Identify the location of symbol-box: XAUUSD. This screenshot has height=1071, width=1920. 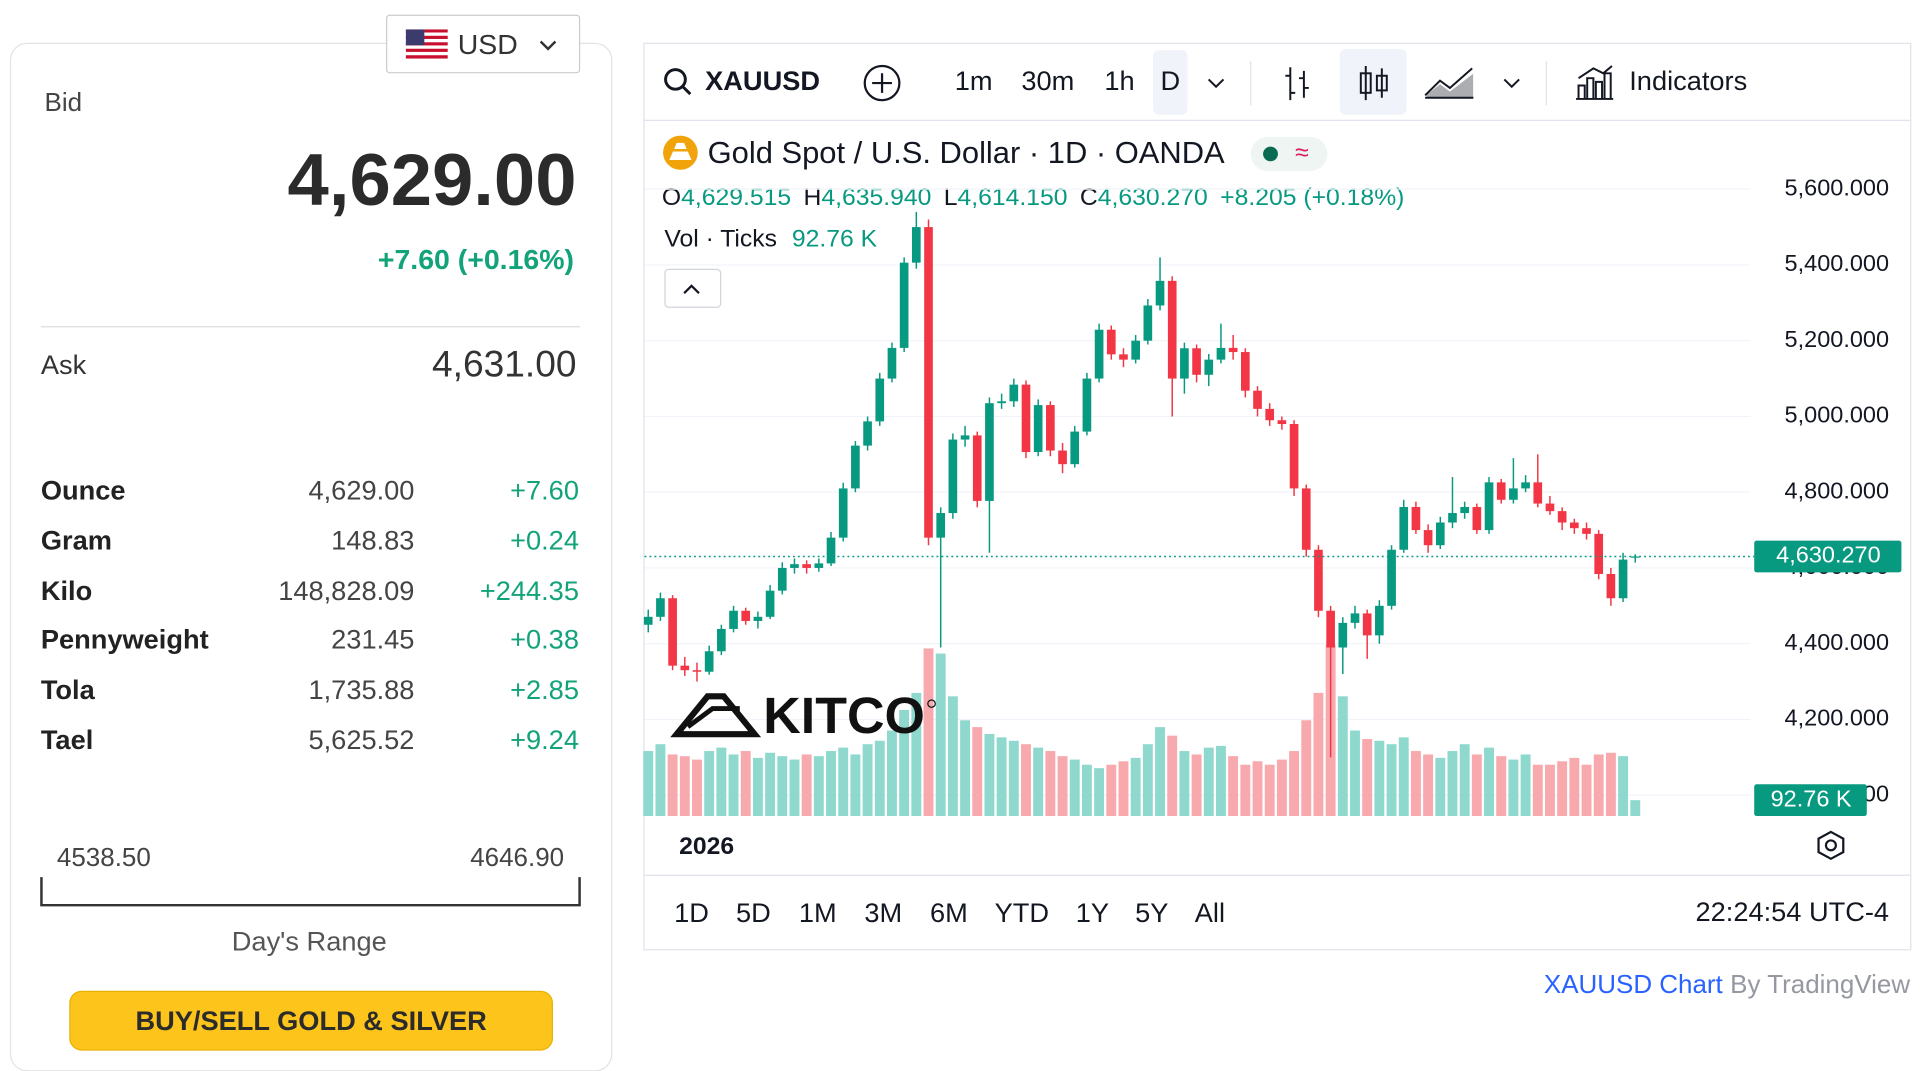
(762, 81).